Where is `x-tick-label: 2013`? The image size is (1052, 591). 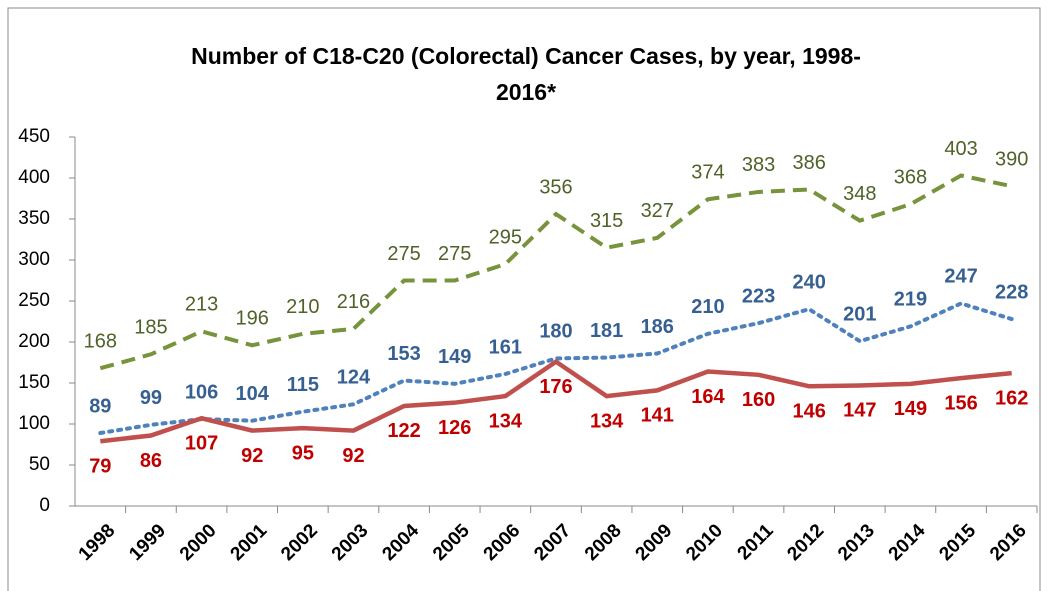 x-tick-label: 2013 is located at coordinates (856, 542).